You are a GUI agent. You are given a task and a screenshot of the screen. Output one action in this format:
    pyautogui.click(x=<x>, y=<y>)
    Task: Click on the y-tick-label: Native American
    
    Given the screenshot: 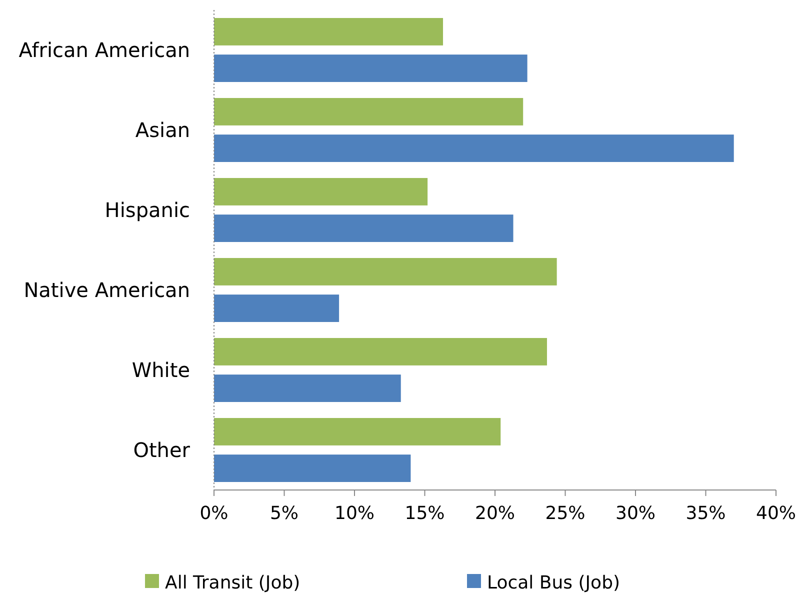 What is the action you would take?
    pyautogui.click(x=107, y=290)
    